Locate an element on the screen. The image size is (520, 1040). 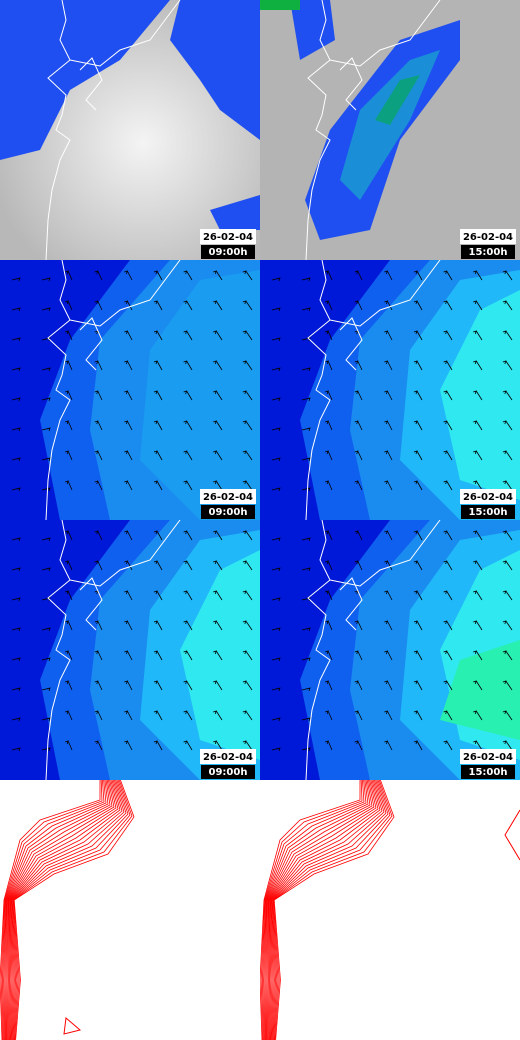
time-box is located at coordinates (228, 512).